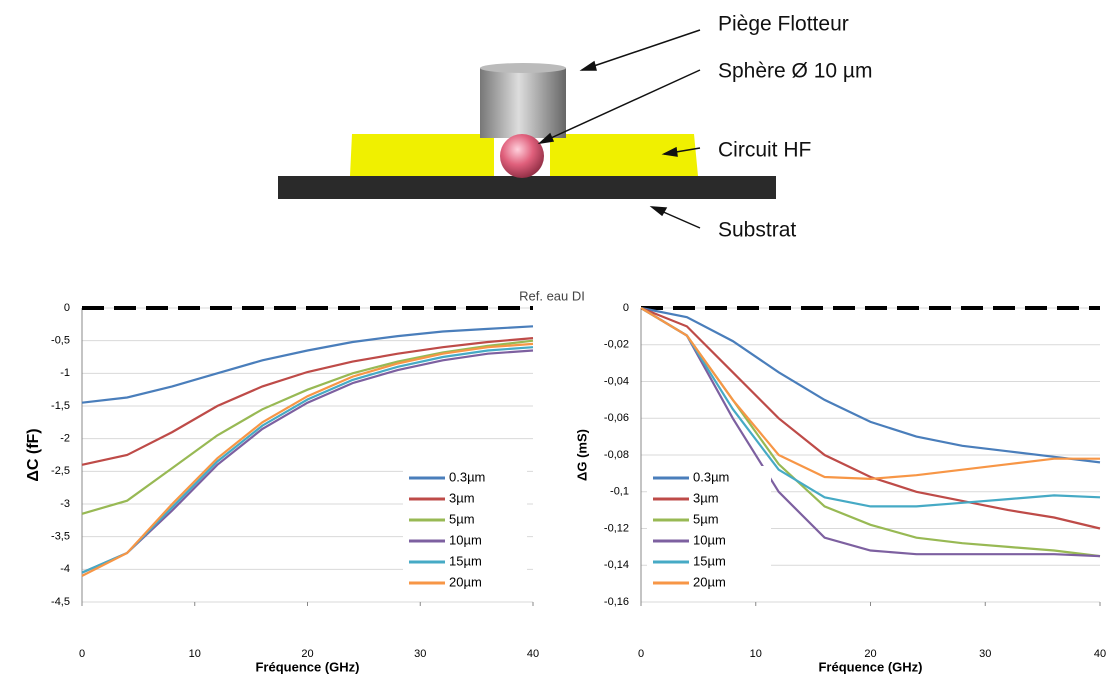 This screenshot has width=1111, height=691. What do you see at coordinates (783, 24) in the screenshot?
I see `diagram-label: Piège Flotteur` at bounding box center [783, 24].